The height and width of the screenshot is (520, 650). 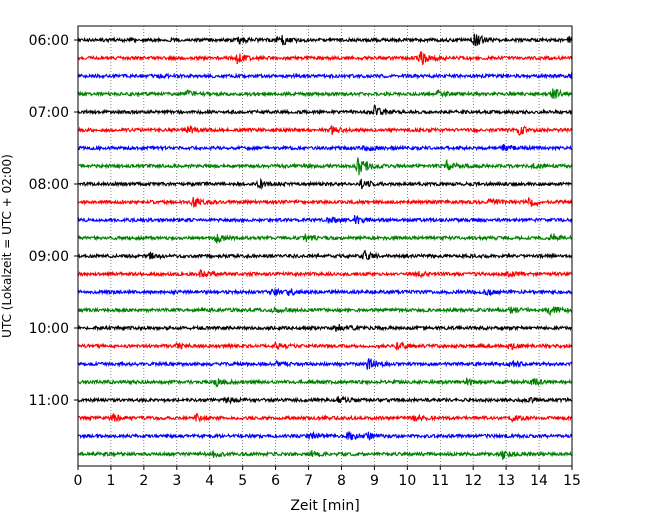 What do you see at coordinates (49, 401) in the screenshot?
I see `y-tick-label: 11:00` at bounding box center [49, 401].